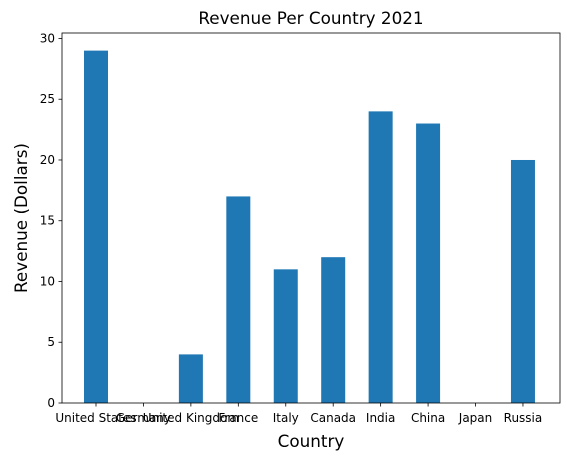 The image size is (567, 461). I want to click on x-tick-label: Germany, so click(143, 418).